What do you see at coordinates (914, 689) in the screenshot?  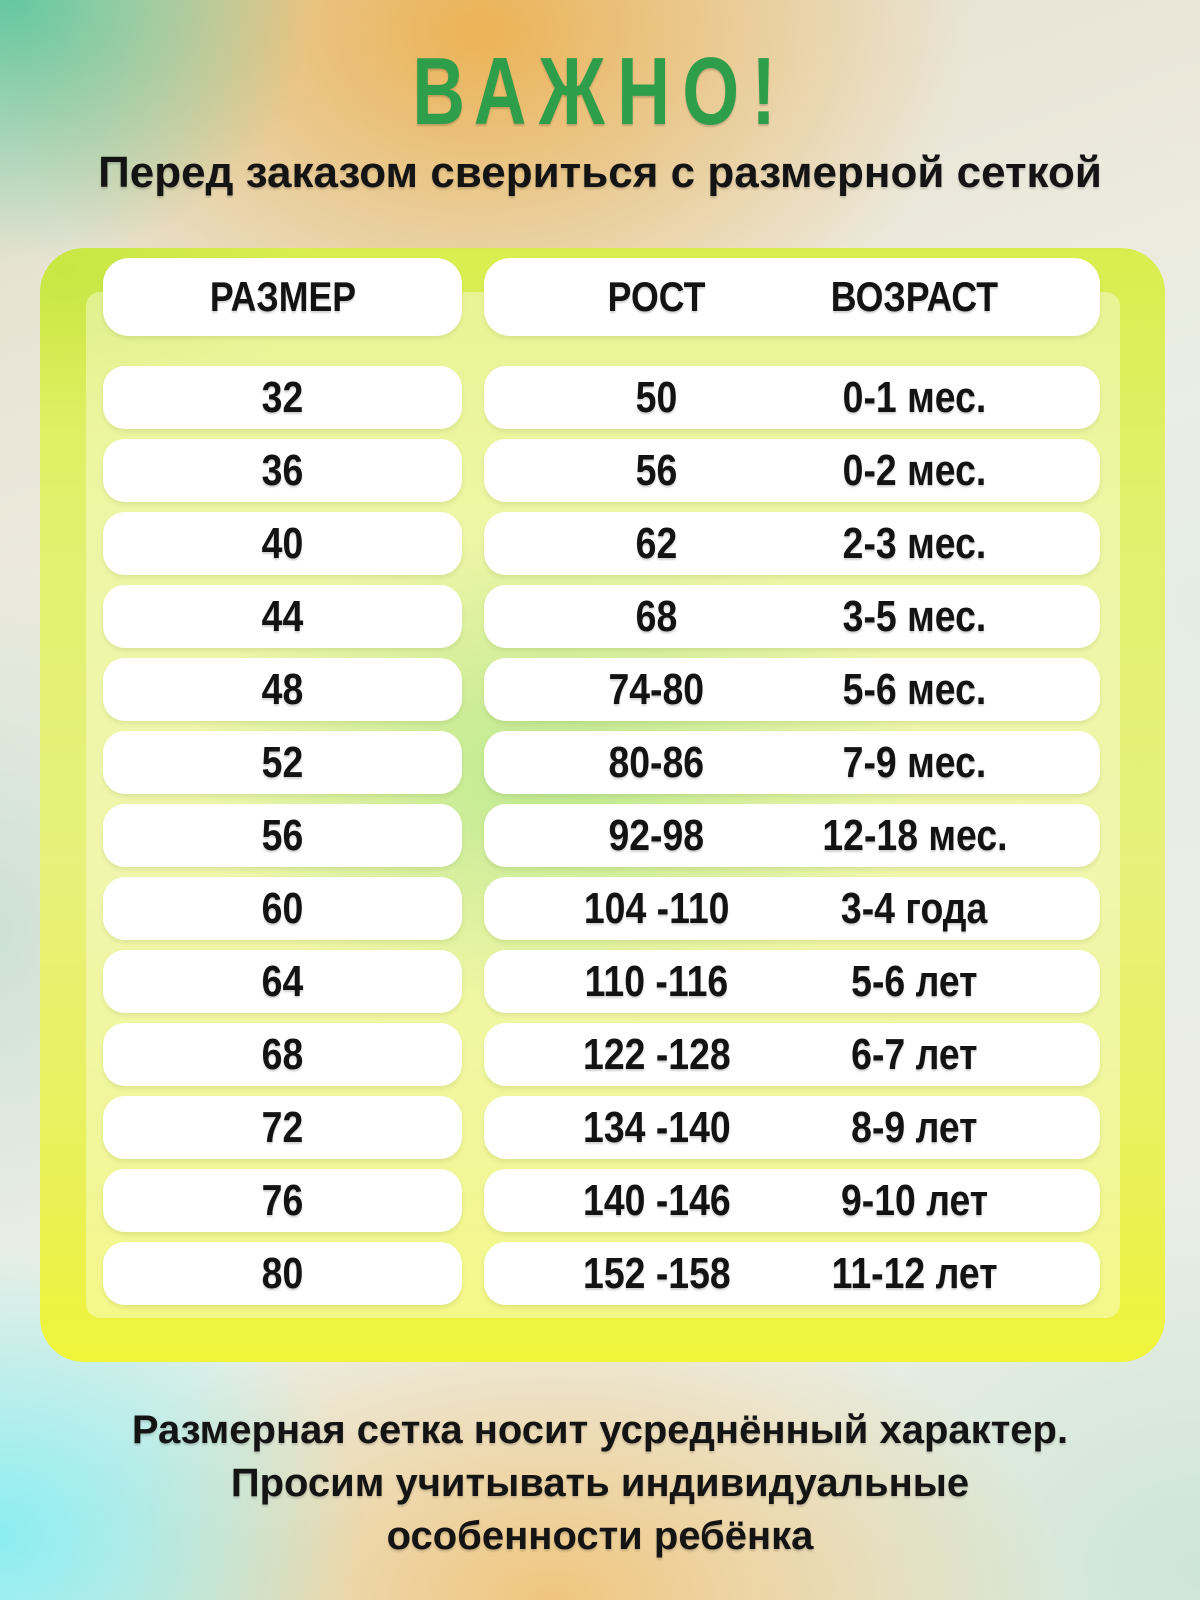 I see `age-cell-text: 5-6 мес.` at bounding box center [914, 689].